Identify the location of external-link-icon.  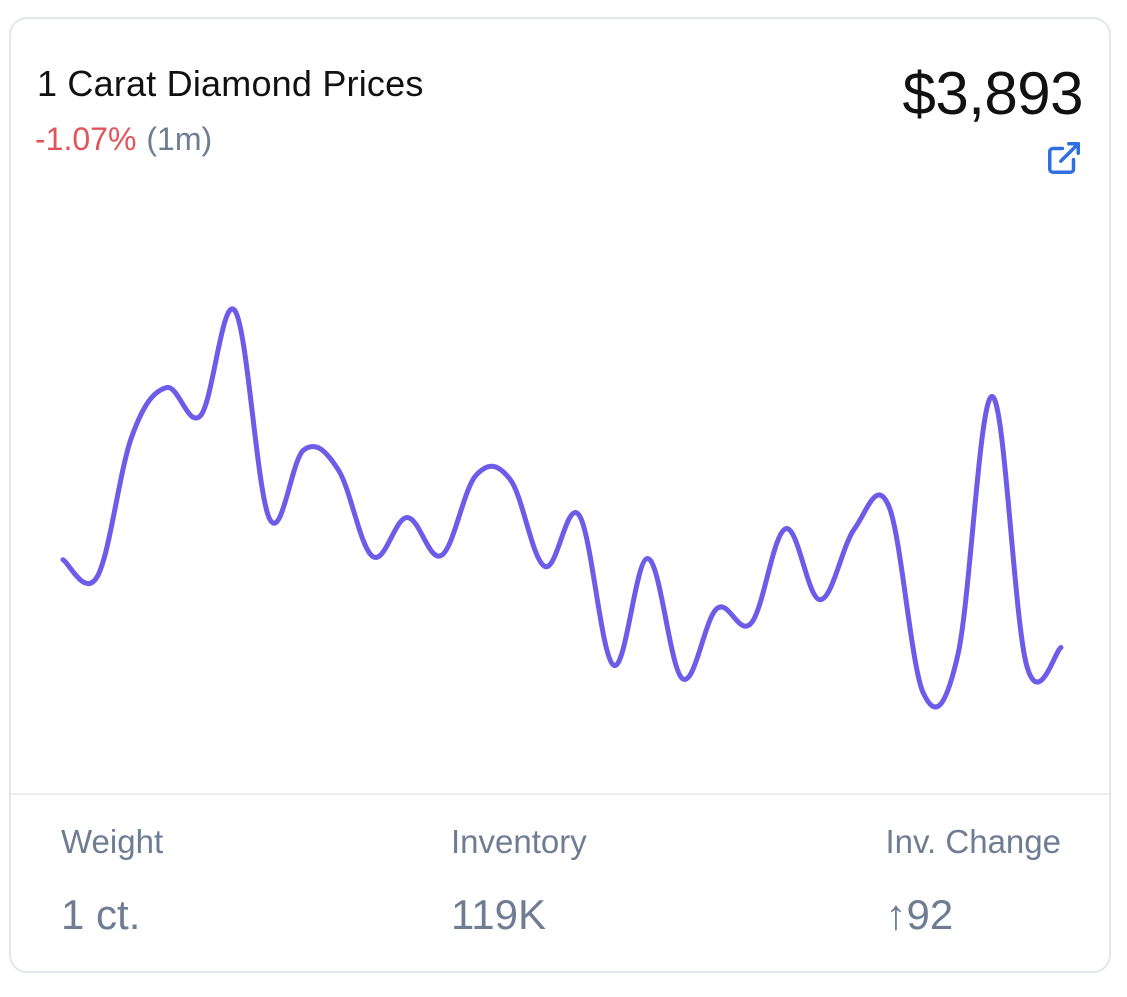
(1064, 158).